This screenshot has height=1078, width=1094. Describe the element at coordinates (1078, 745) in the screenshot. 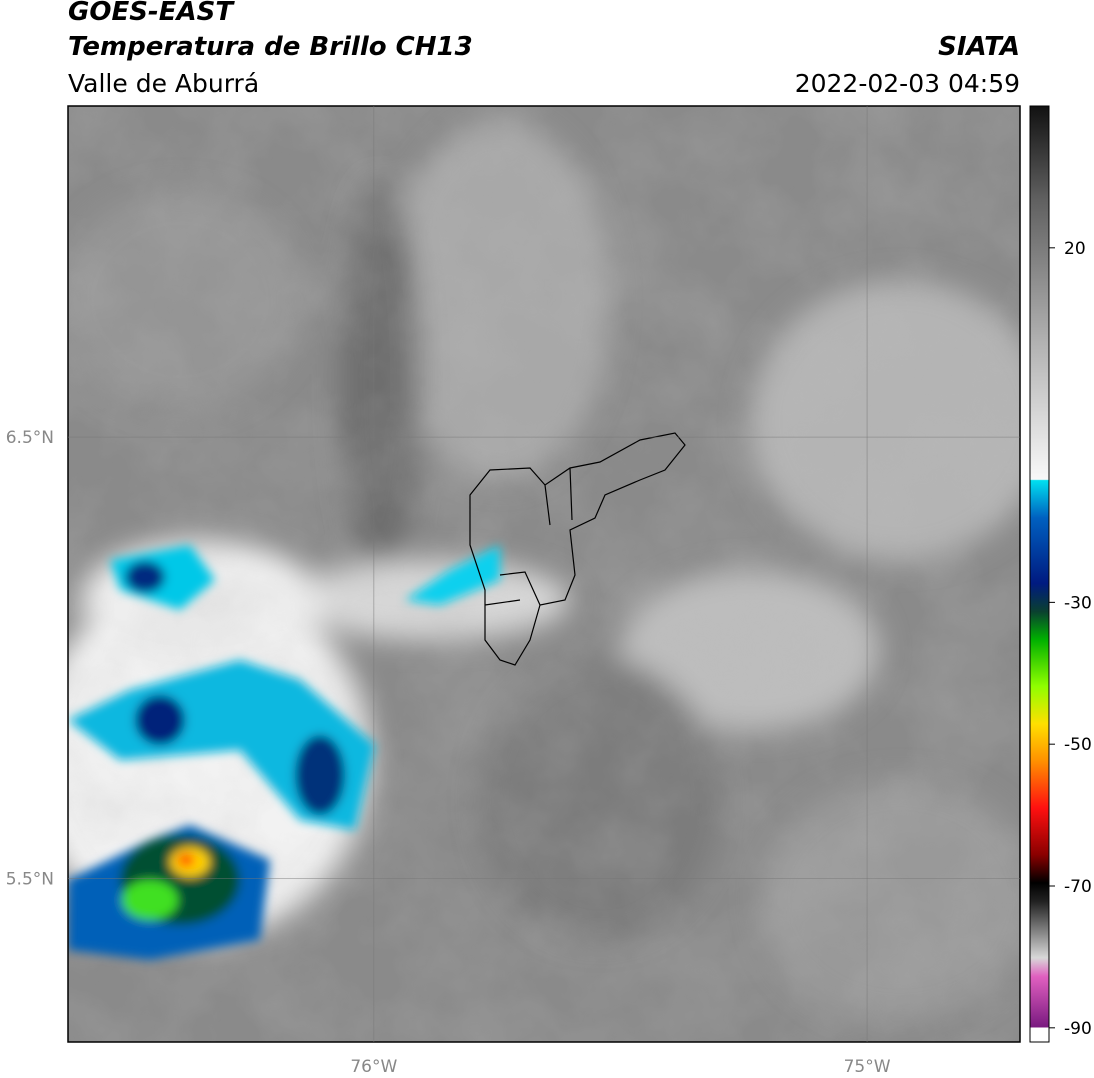

I see `colorbar-tick-label: -50` at that location.